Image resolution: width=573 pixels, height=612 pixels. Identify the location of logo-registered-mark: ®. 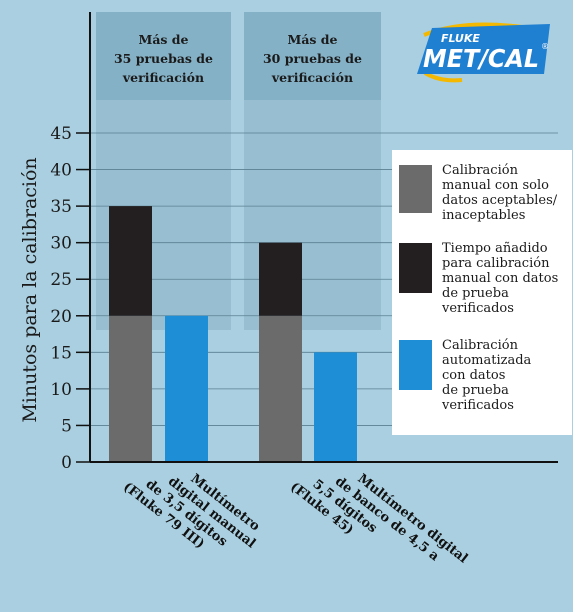
(545, 46).